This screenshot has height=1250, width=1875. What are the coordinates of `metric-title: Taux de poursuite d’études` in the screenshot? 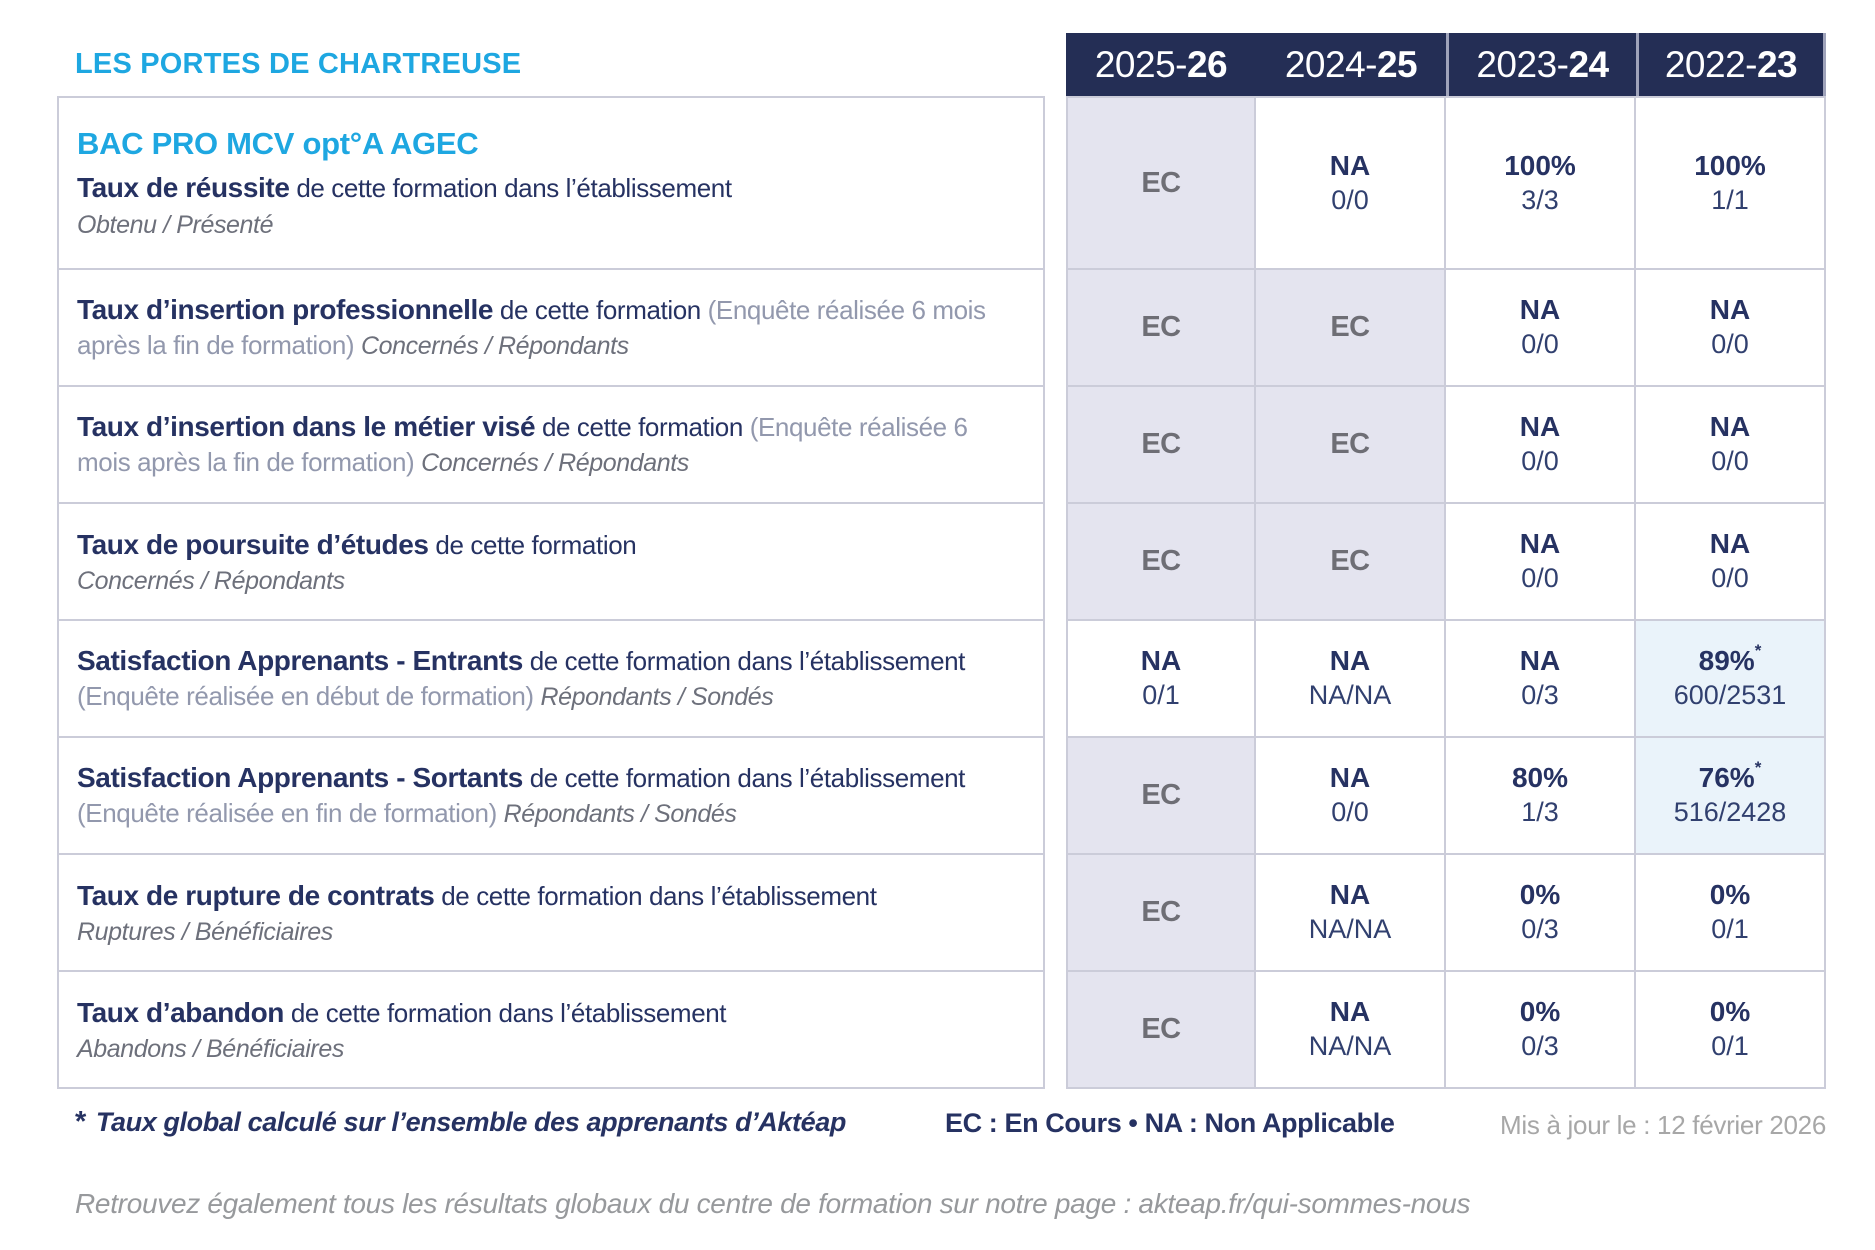 It's located at (253, 544).